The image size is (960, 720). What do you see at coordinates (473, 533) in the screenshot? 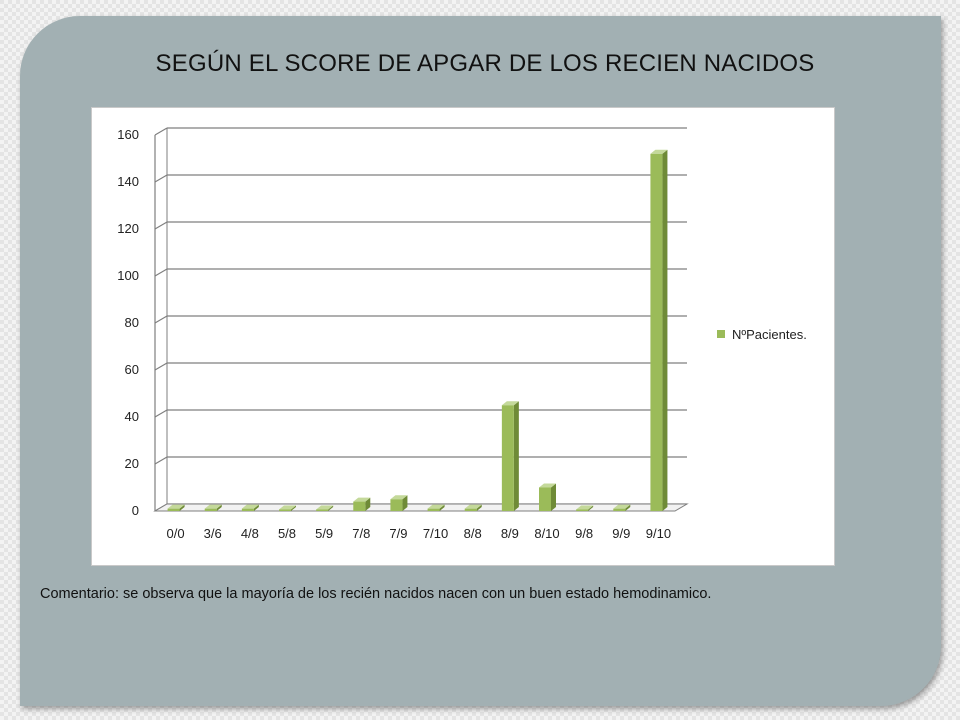
I see `x-tick-label: 8/8` at bounding box center [473, 533].